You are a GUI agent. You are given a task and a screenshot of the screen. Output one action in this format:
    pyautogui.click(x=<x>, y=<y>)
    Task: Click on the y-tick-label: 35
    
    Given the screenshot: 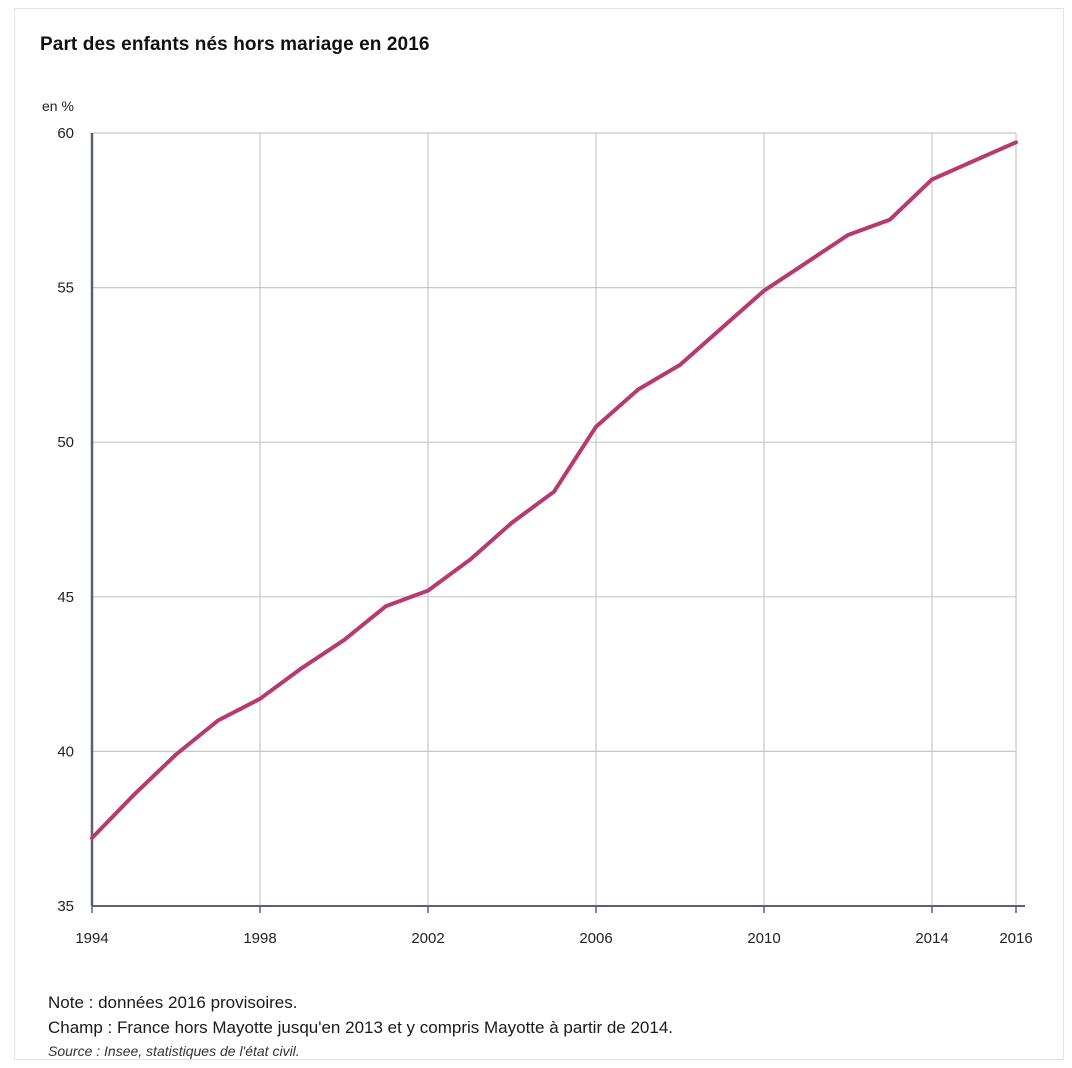 What is the action you would take?
    pyautogui.click(x=65, y=906)
    